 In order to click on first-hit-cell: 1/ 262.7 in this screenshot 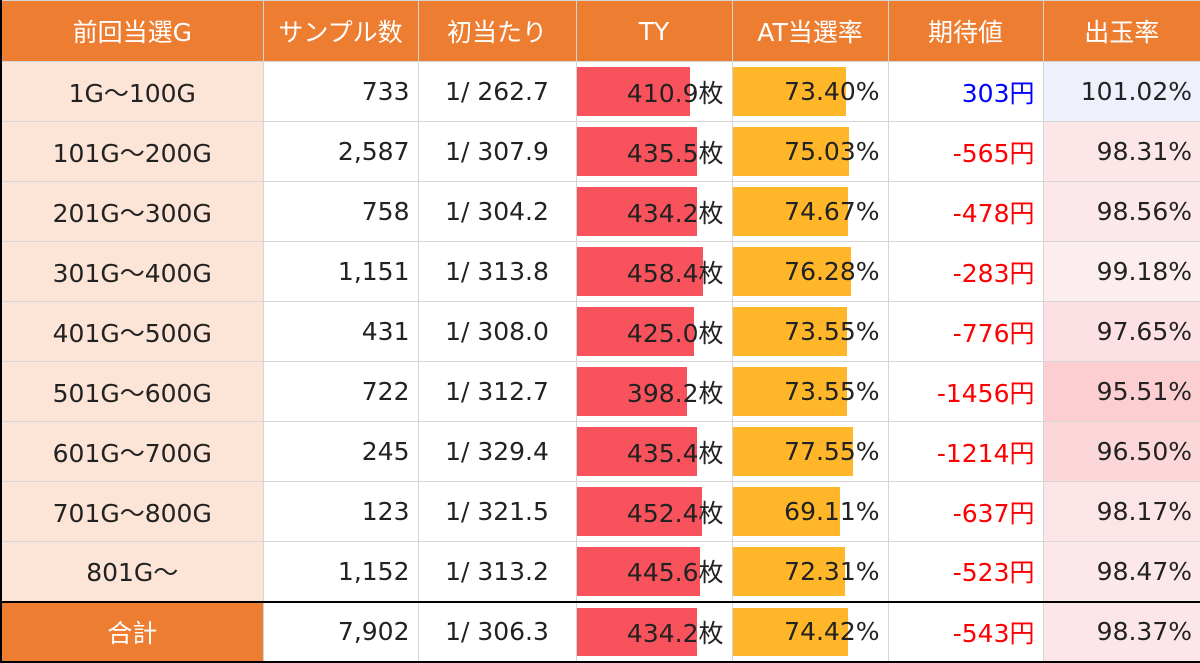, I will do `click(497, 91)`.